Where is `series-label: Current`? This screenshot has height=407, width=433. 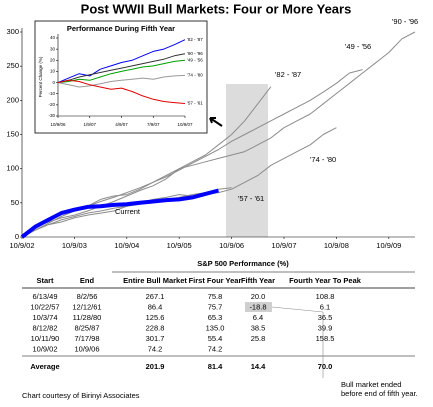
series-label: Current is located at coordinates (128, 211).